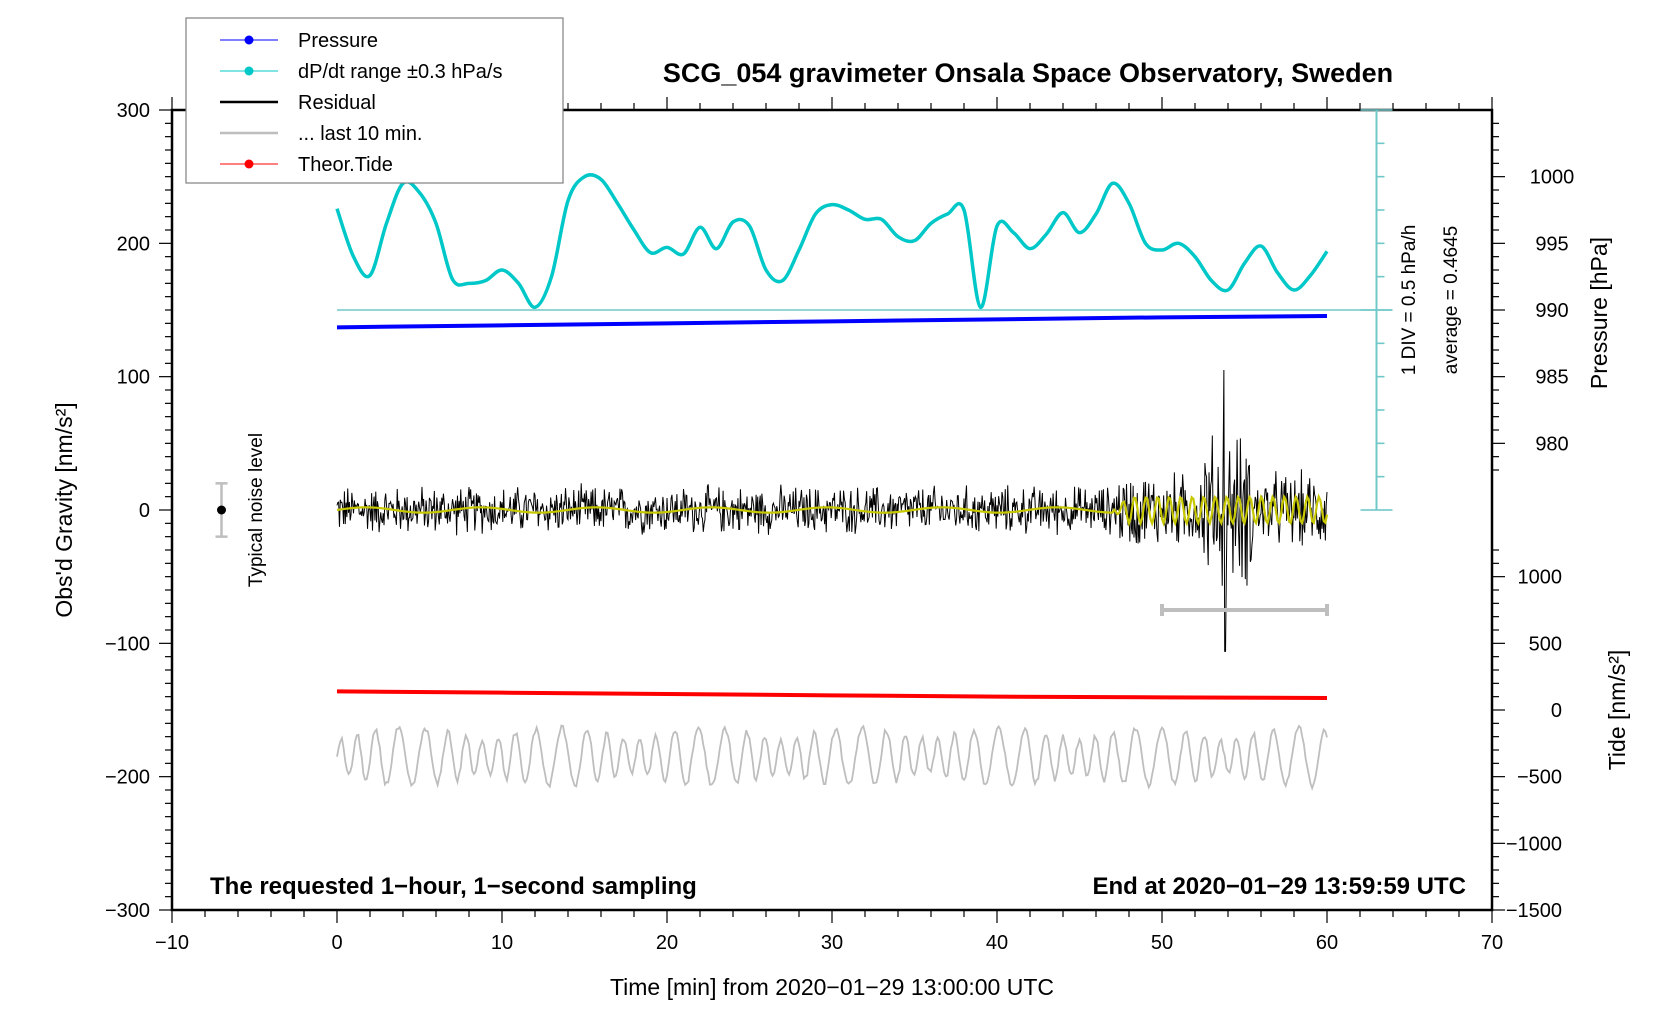 This screenshot has width=1676, height=1020. What do you see at coordinates (336, 943) in the screenshot?
I see `x-tick-label: 0` at bounding box center [336, 943].